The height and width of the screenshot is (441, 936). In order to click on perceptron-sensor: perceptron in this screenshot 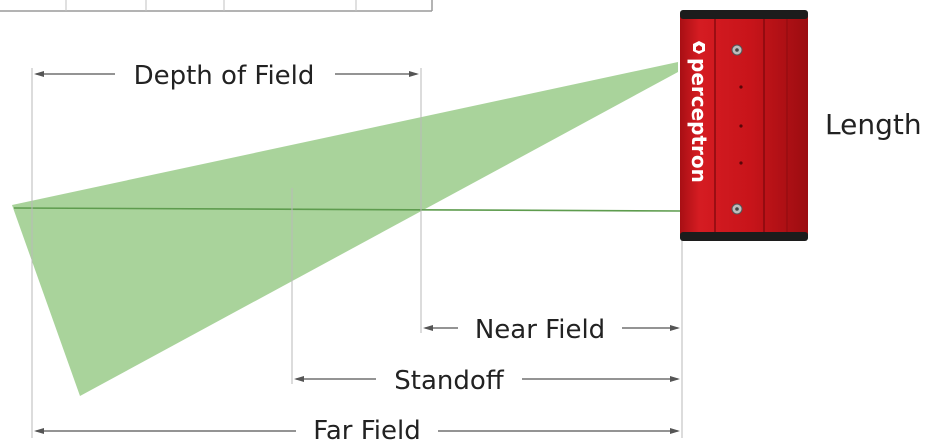, I will do `click(744, 125)`.